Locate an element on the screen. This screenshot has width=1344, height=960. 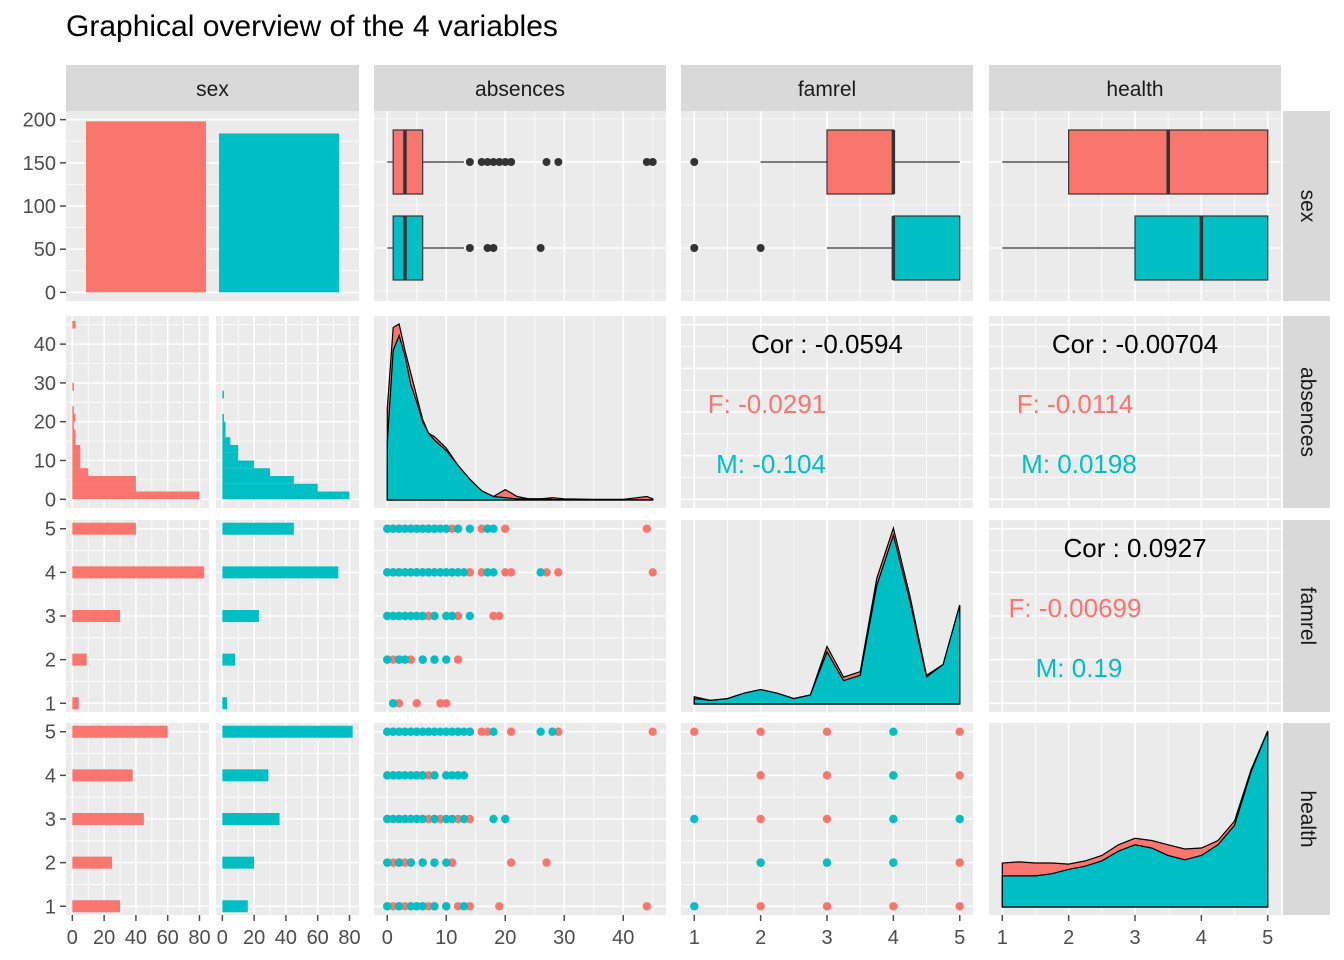
ytick-ordinal: 1 is located at coordinates (50, 907).